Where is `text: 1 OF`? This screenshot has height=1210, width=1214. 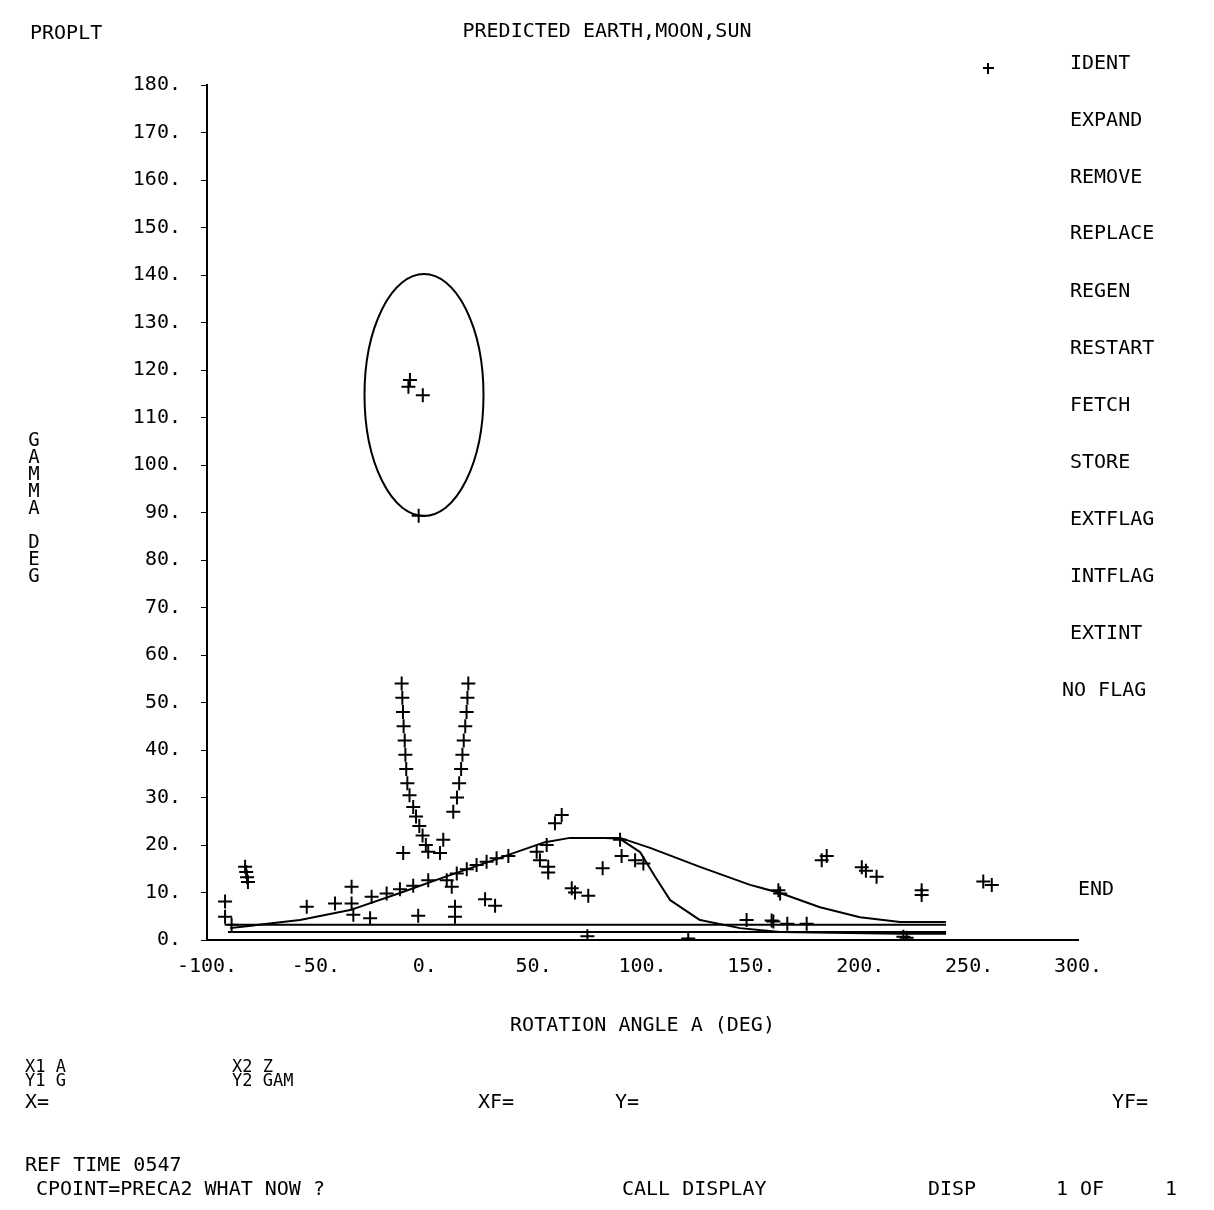
text: 1 OF is located at coordinates (1080, 1188).